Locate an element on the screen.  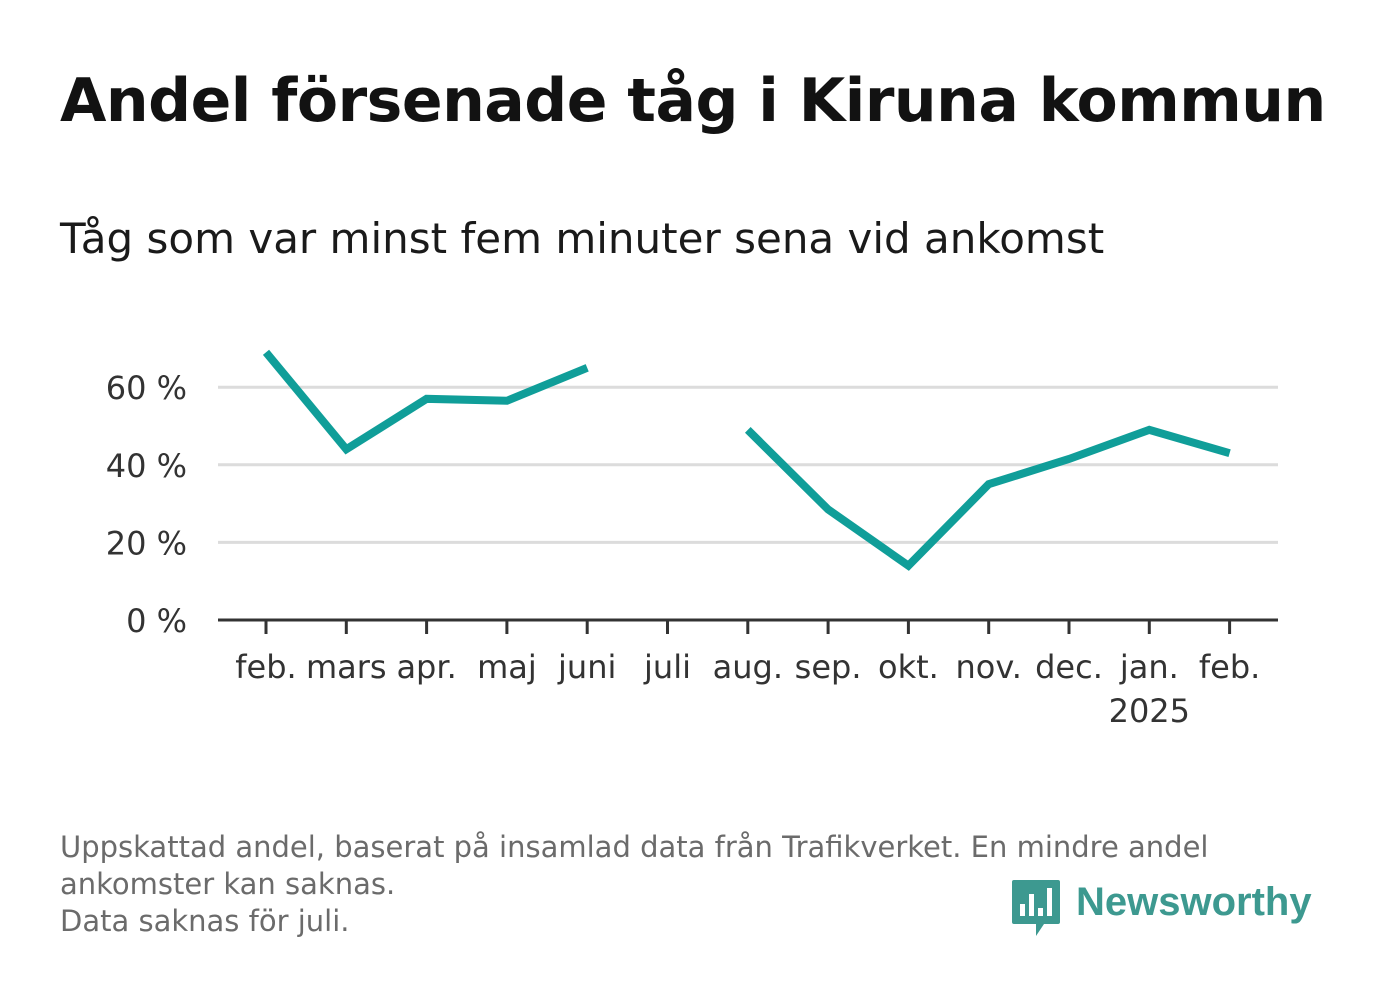
chart-title: Andel försenade tåg i Kiruna kommun is located at coordinates (693, 101).